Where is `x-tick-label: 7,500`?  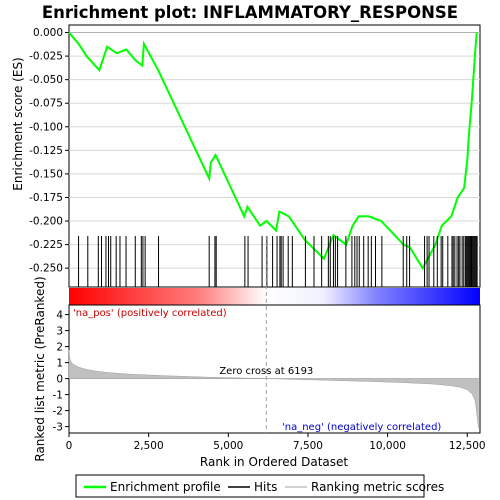
x-tick-label: 7,500 is located at coordinates (308, 446).